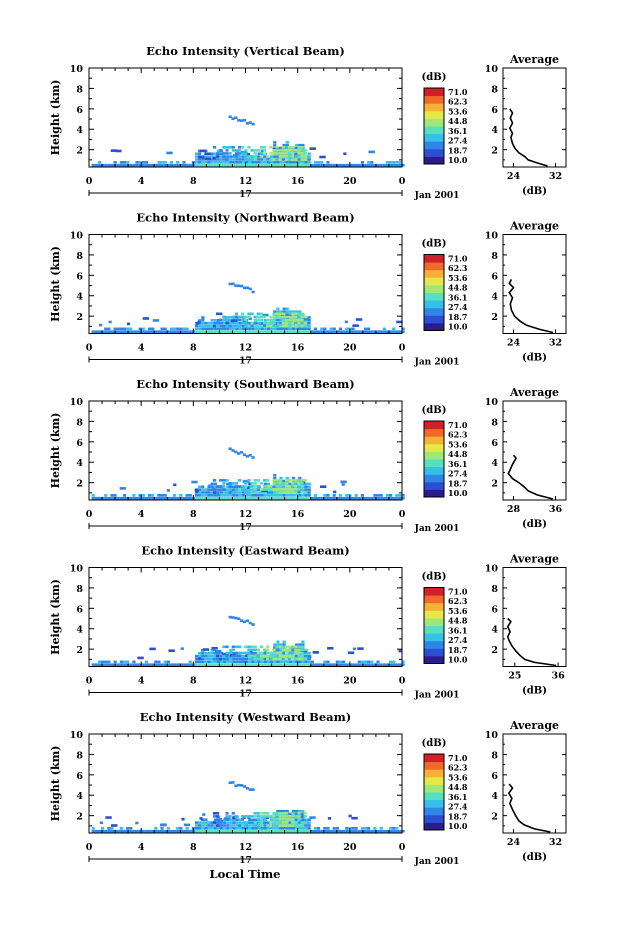 The height and width of the screenshot is (929, 619). I want to click on colorbar-tick-label: 36.1, so click(457, 797).